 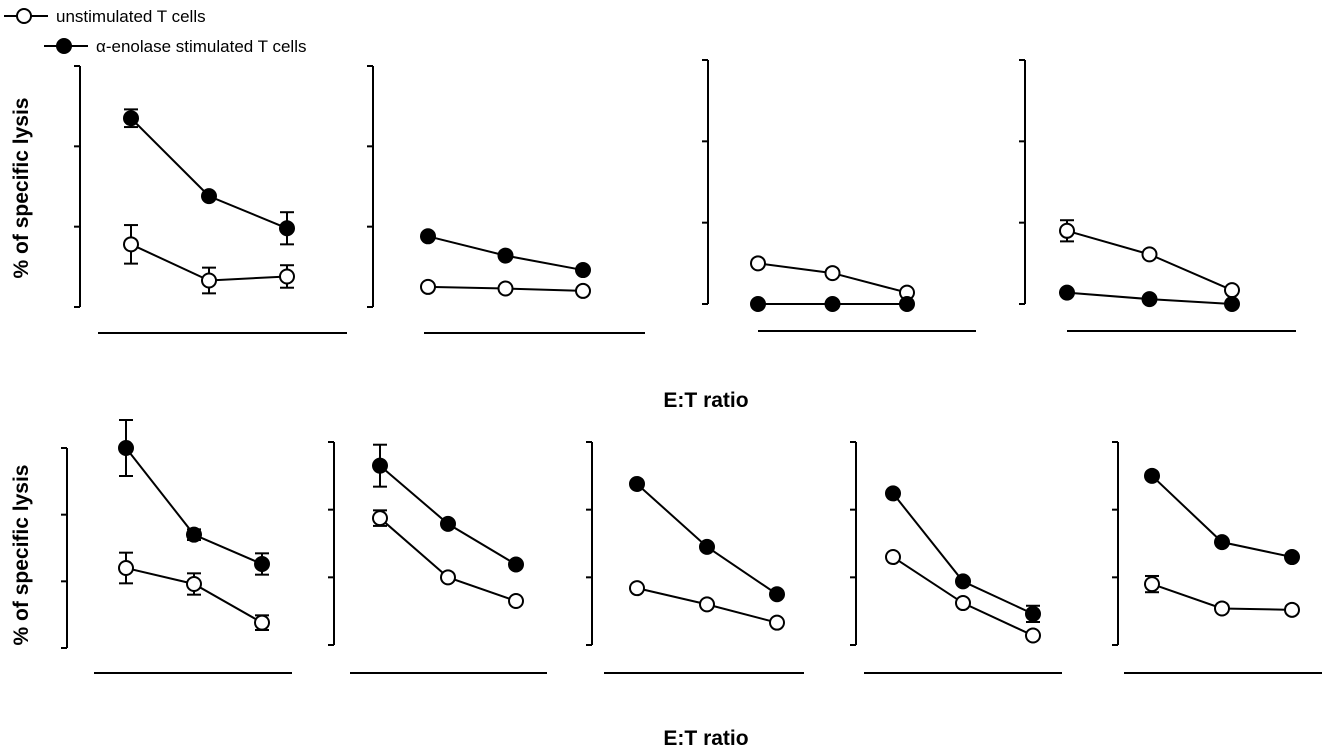 I want to click on row2-ylabel: % of specific lysis, so click(x=21, y=555).